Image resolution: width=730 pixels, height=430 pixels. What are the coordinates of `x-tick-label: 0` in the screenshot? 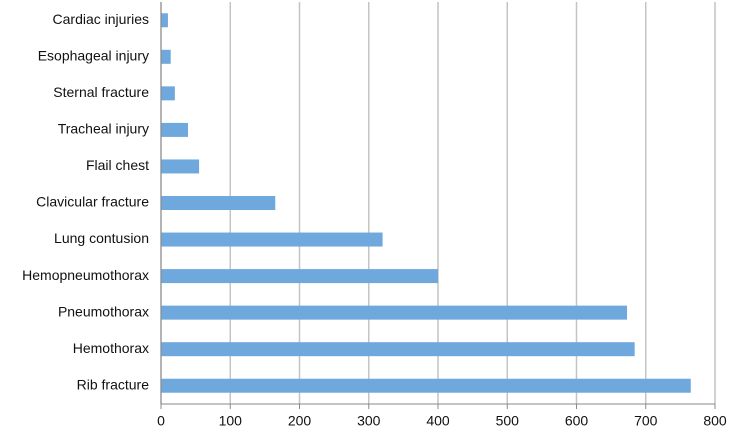 It's located at (161, 421).